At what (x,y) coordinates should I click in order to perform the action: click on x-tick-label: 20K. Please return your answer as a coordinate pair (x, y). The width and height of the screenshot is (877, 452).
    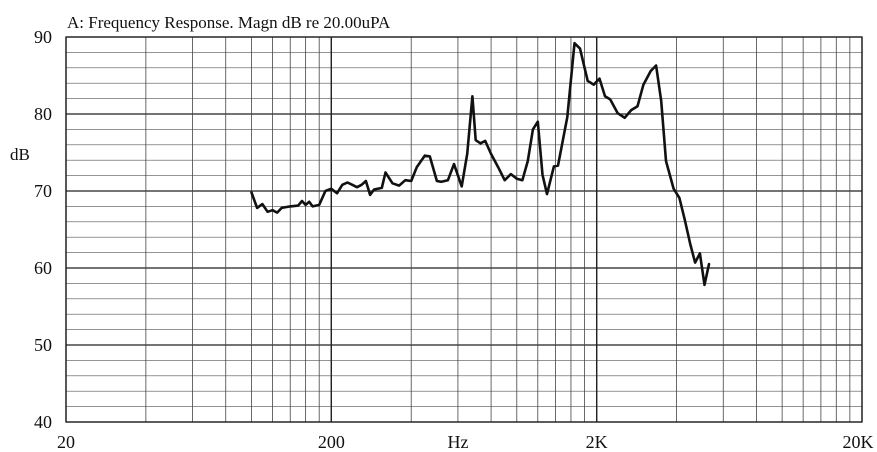
    Looking at the image, I should click on (858, 442).